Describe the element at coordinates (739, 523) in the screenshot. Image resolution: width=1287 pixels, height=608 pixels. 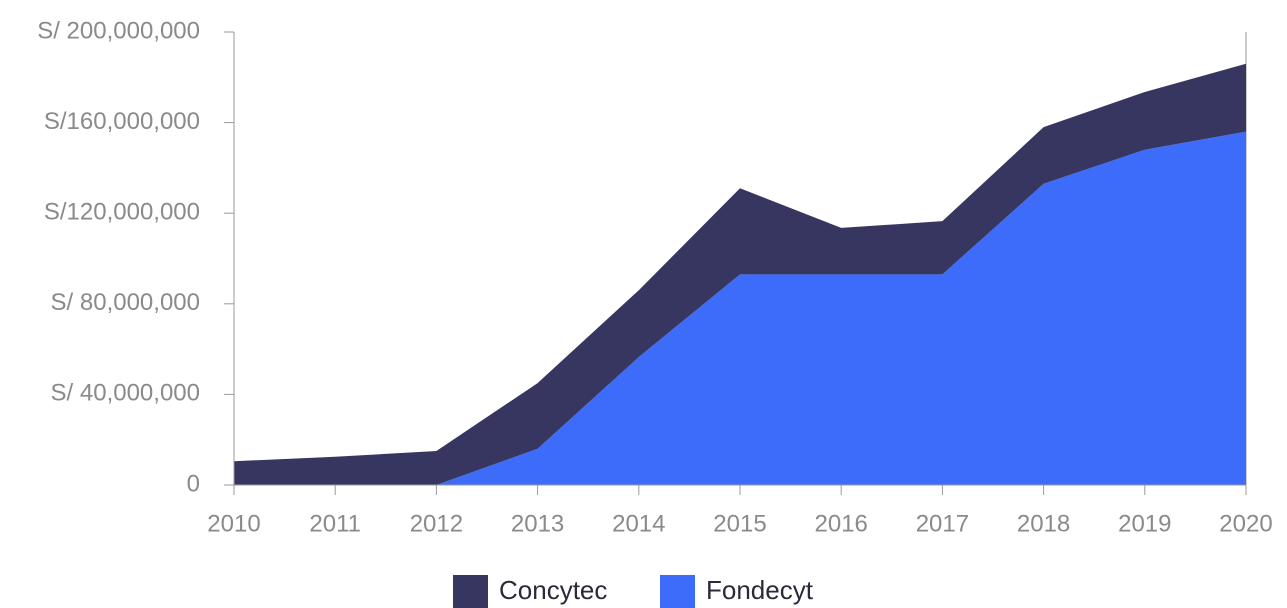
I see `x-tick-label: 2015` at that location.